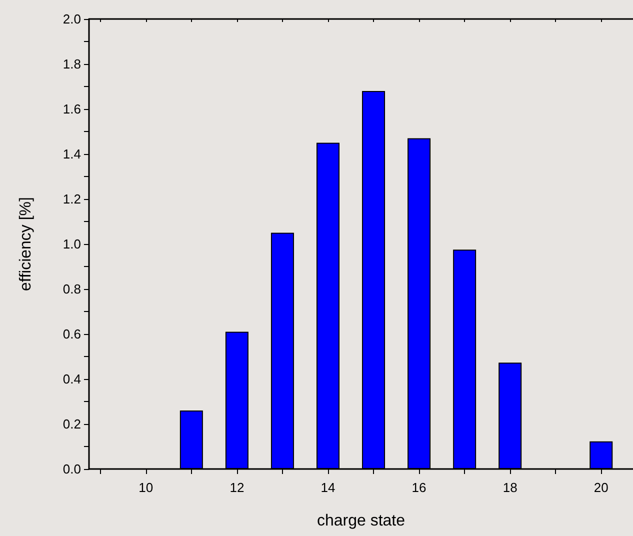 Image resolution: width=633 pixels, height=536 pixels. I want to click on y-tick-label: 1.4, so click(71, 154).